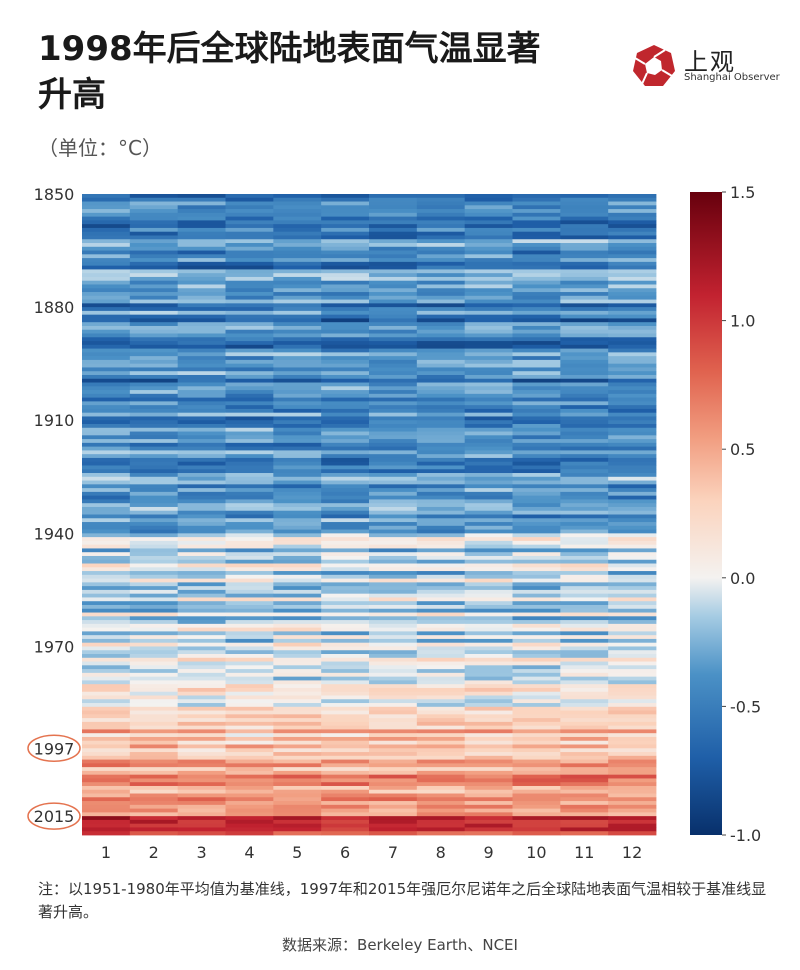  What do you see at coordinates (54, 533) in the screenshot?
I see `year-tick-label: 1940` at bounding box center [54, 533].